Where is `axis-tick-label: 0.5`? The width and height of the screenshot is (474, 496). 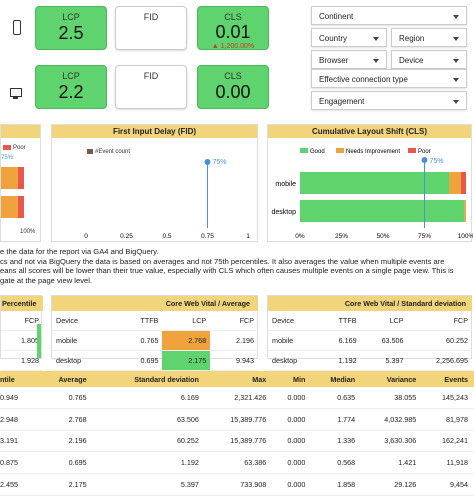
axis-tick-label: 0.5 is located at coordinates (166, 236).